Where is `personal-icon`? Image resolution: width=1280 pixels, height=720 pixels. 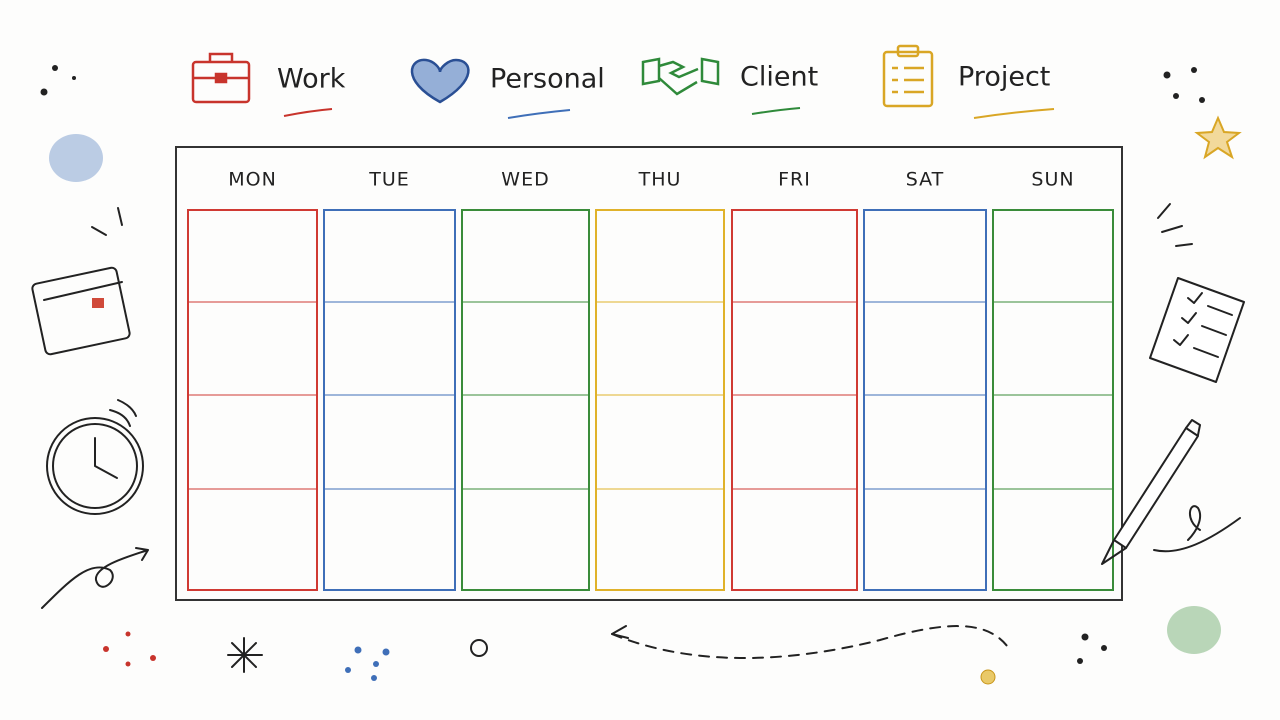 personal-icon is located at coordinates (440, 81).